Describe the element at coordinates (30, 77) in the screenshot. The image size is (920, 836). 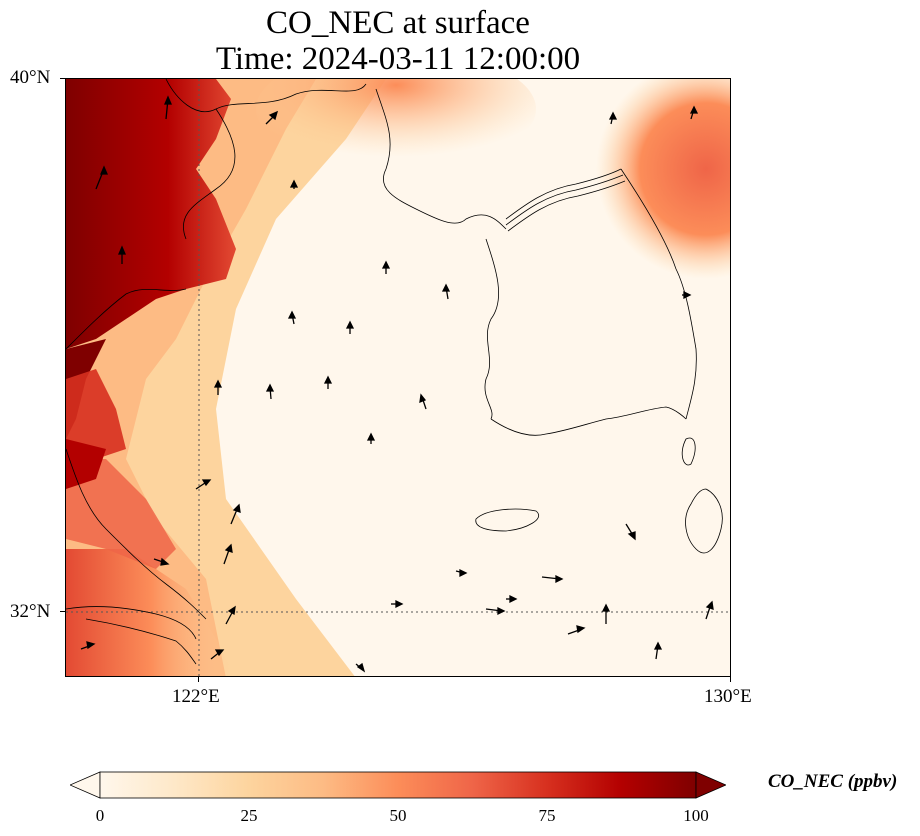
I see `lat-label-40n: 40°N` at that location.